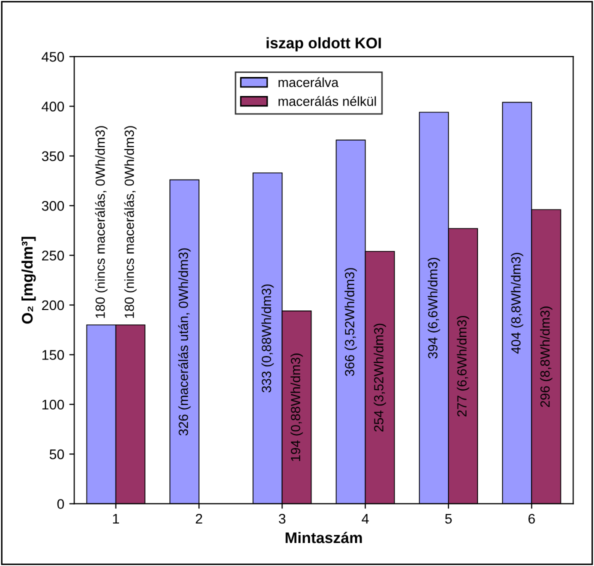  What do you see at coordinates (28, 280) in the screenshot?
I see `y-axis-title: O₂ [mg/dm³]` at bounding box center [28, 280].